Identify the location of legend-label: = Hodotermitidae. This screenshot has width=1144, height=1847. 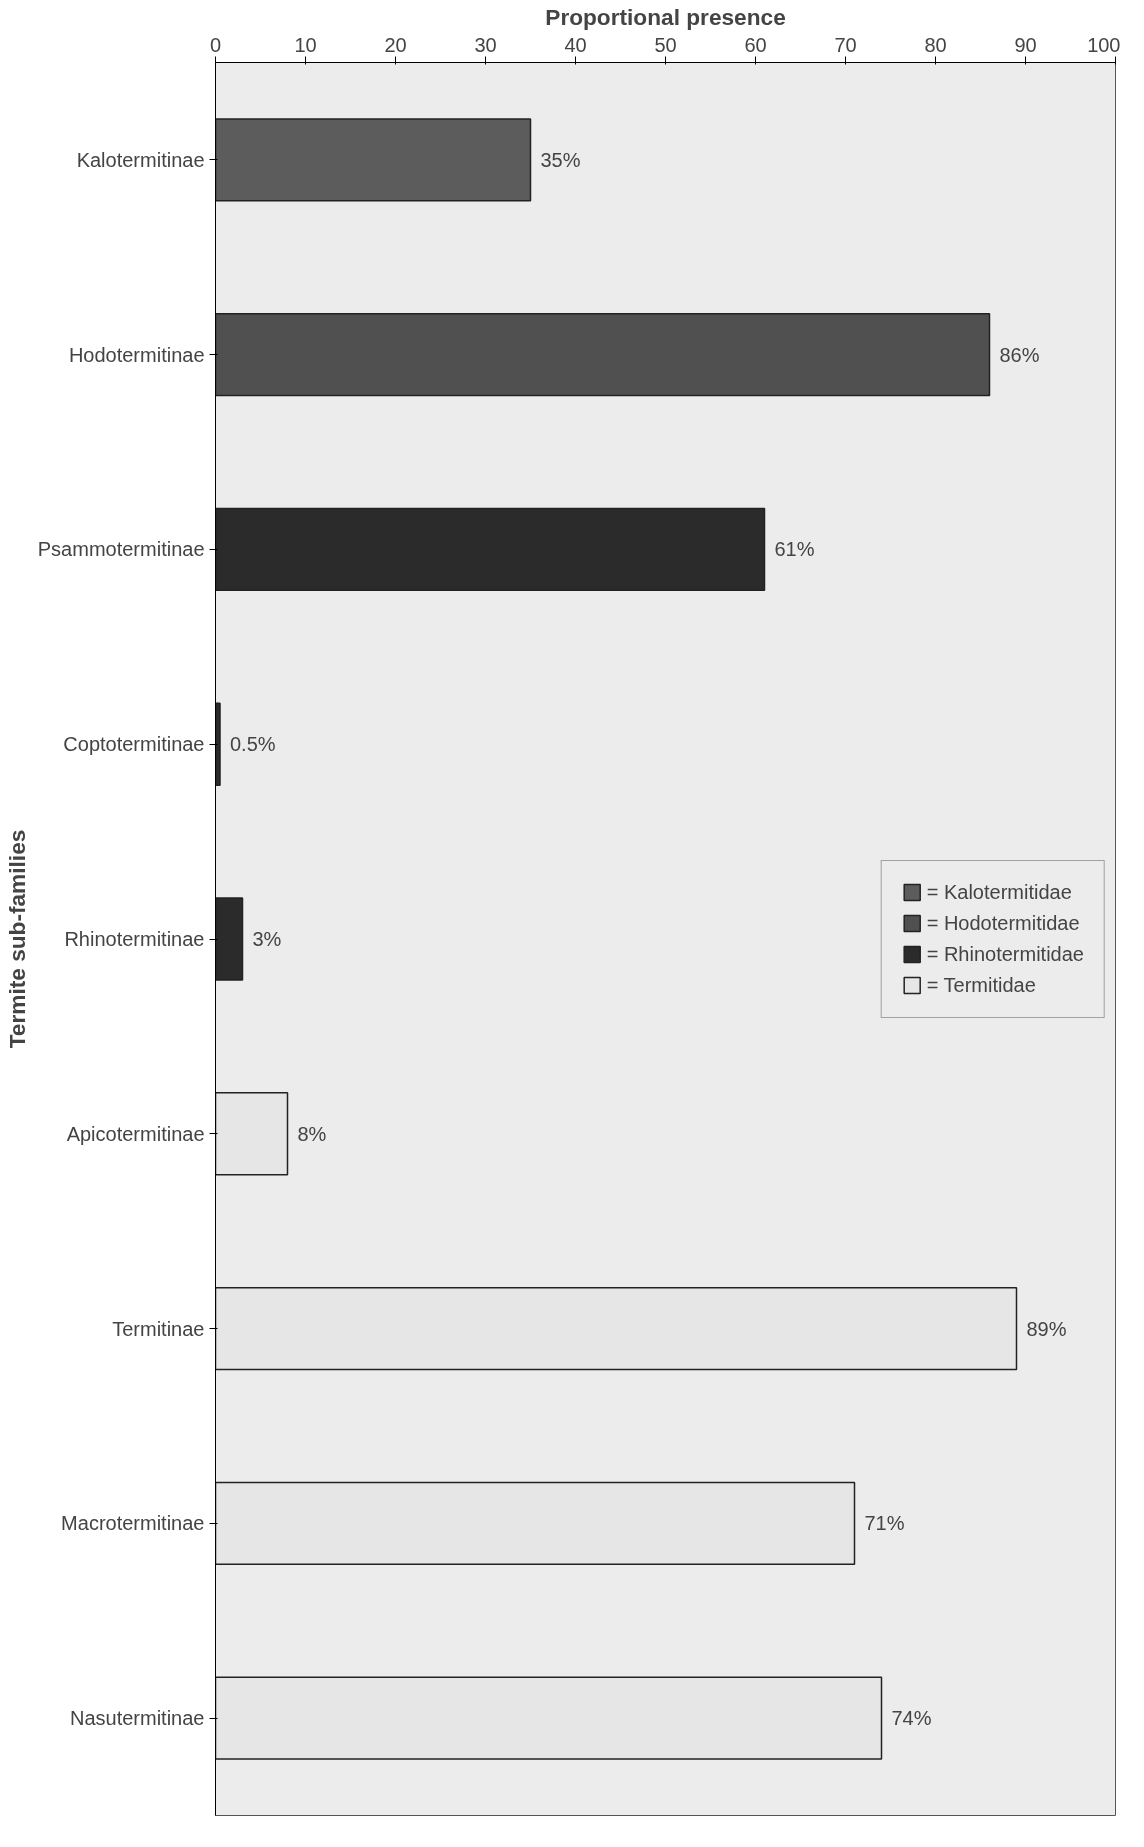
(1003, 923).